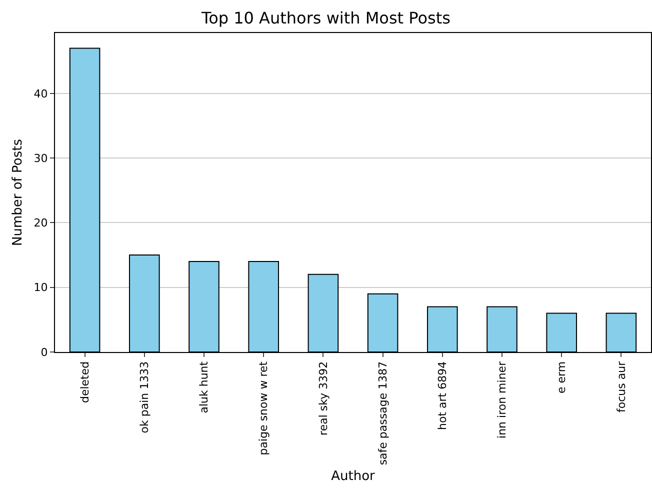  I want to click on x-tick-label: paige snow w ret, so click(263, 408).